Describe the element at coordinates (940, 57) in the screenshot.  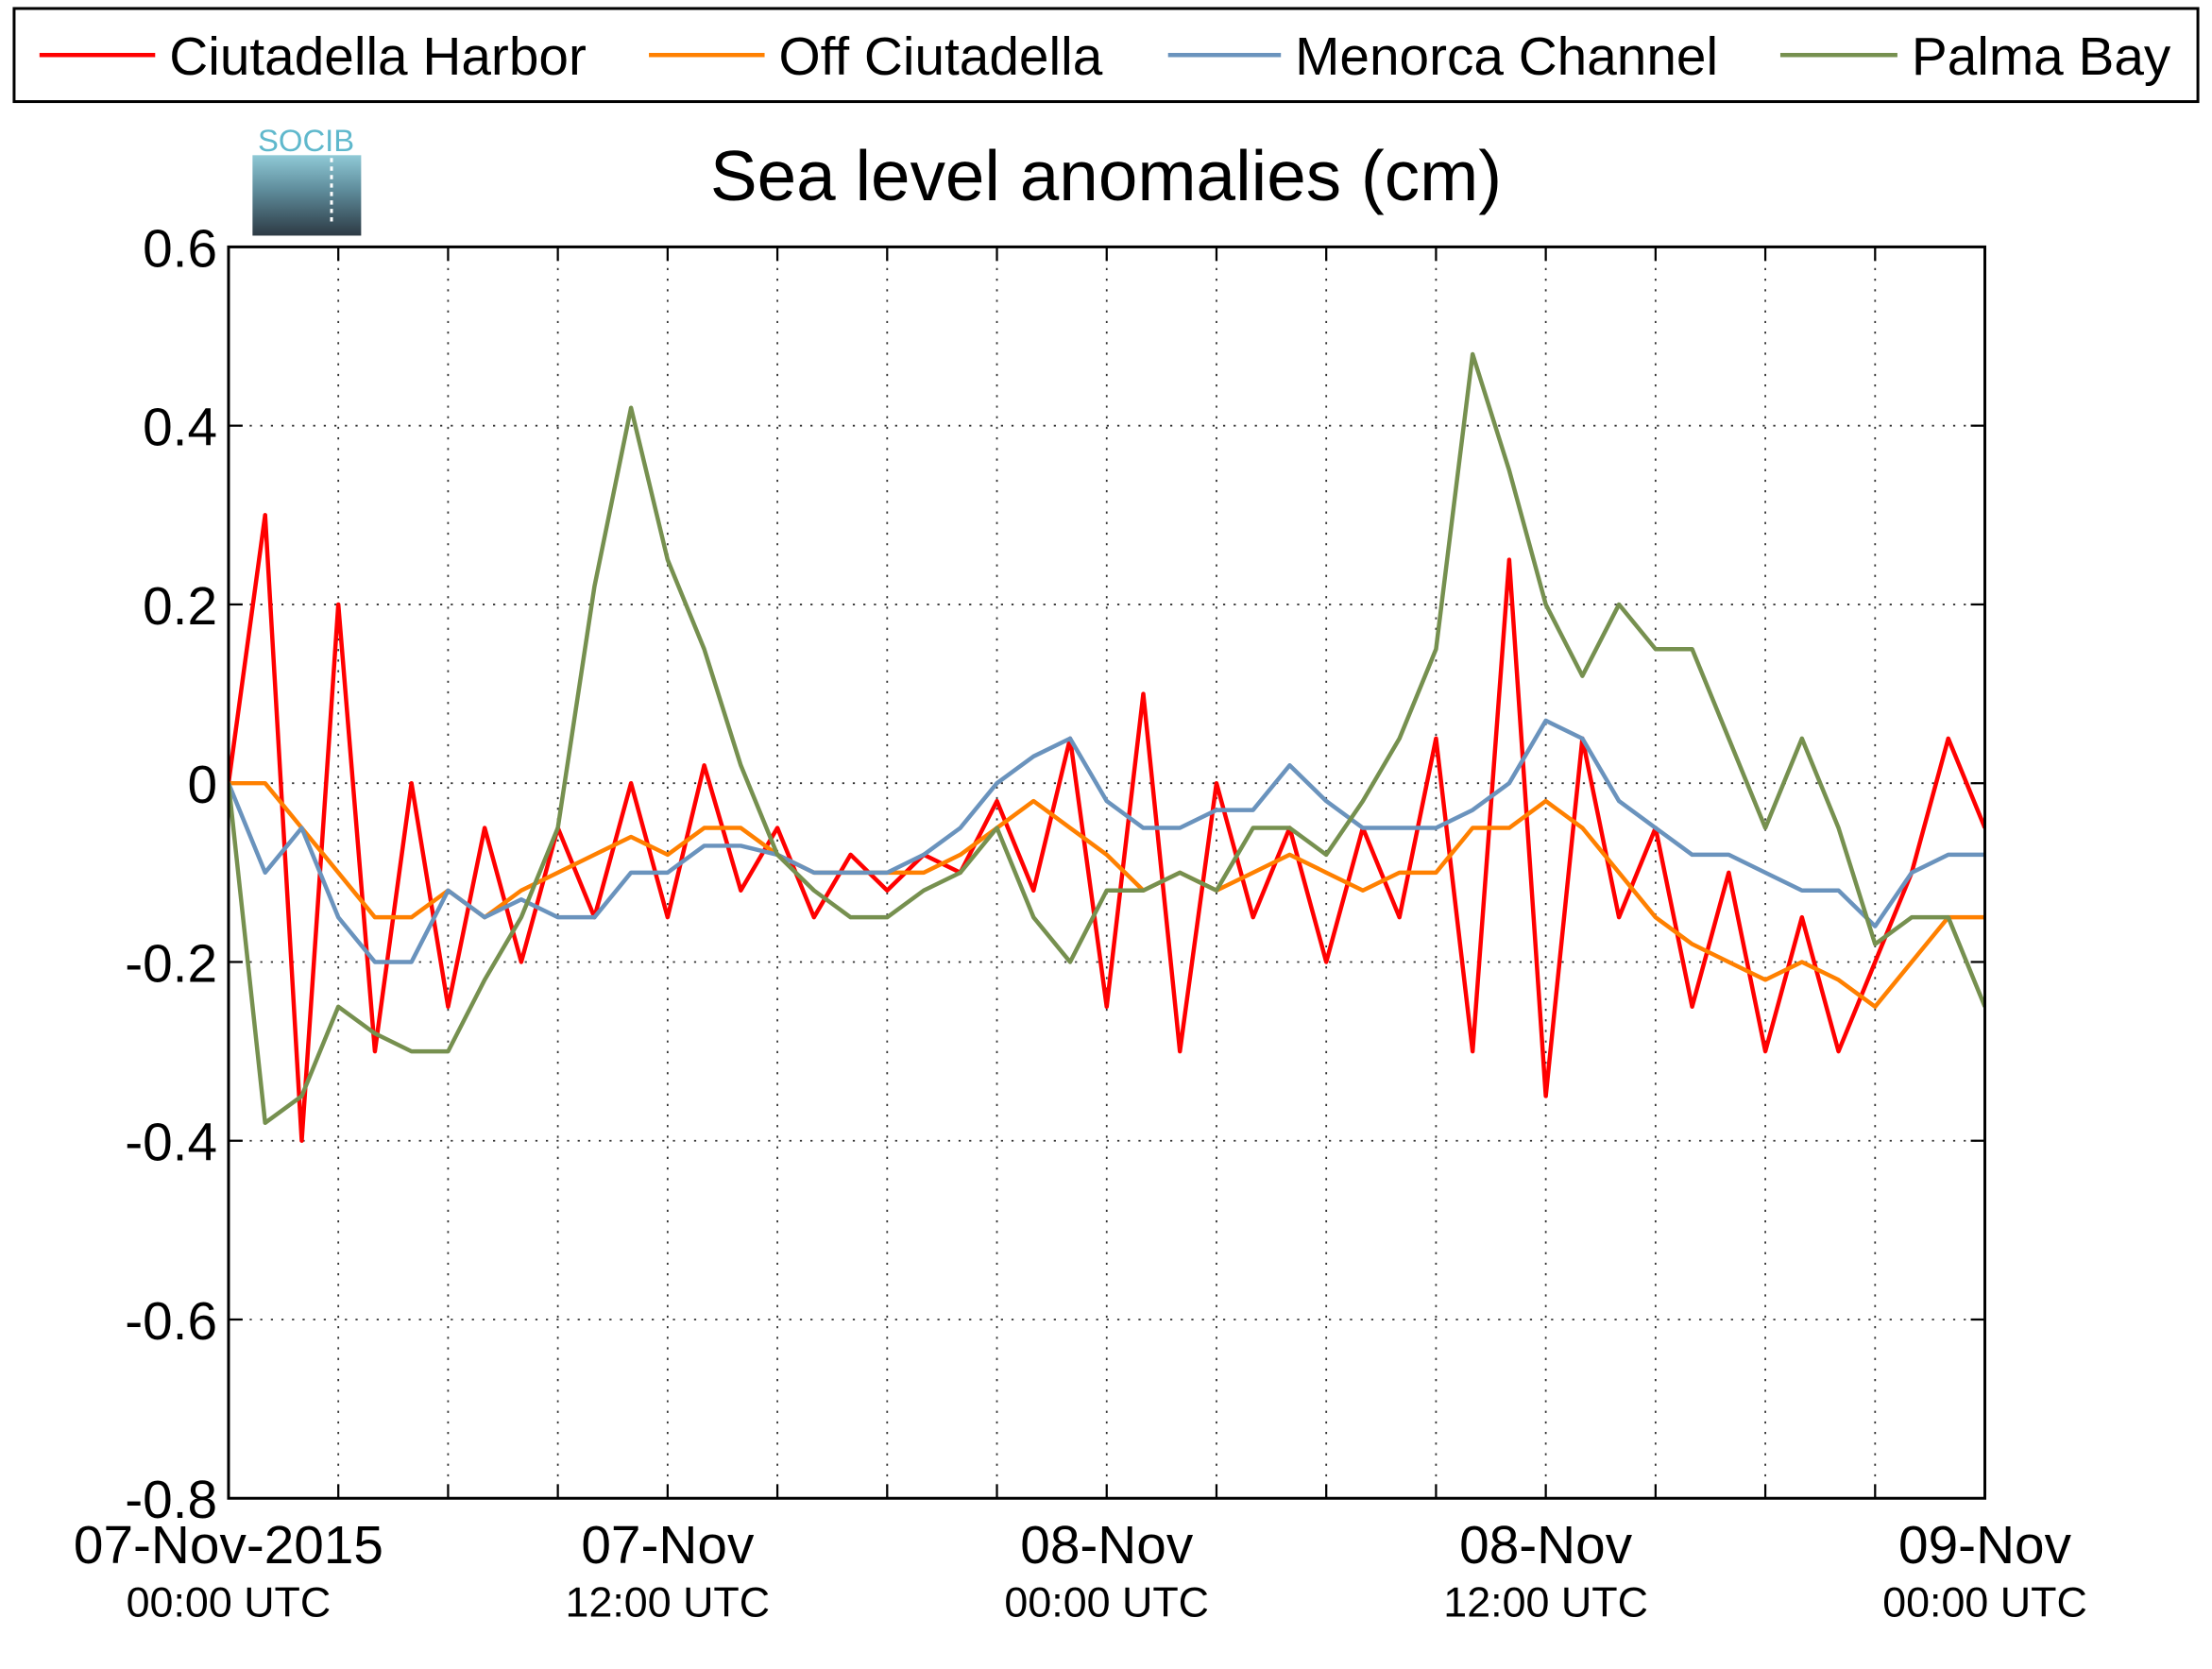
I see `legend-label: Off Ciutadella` at that location.